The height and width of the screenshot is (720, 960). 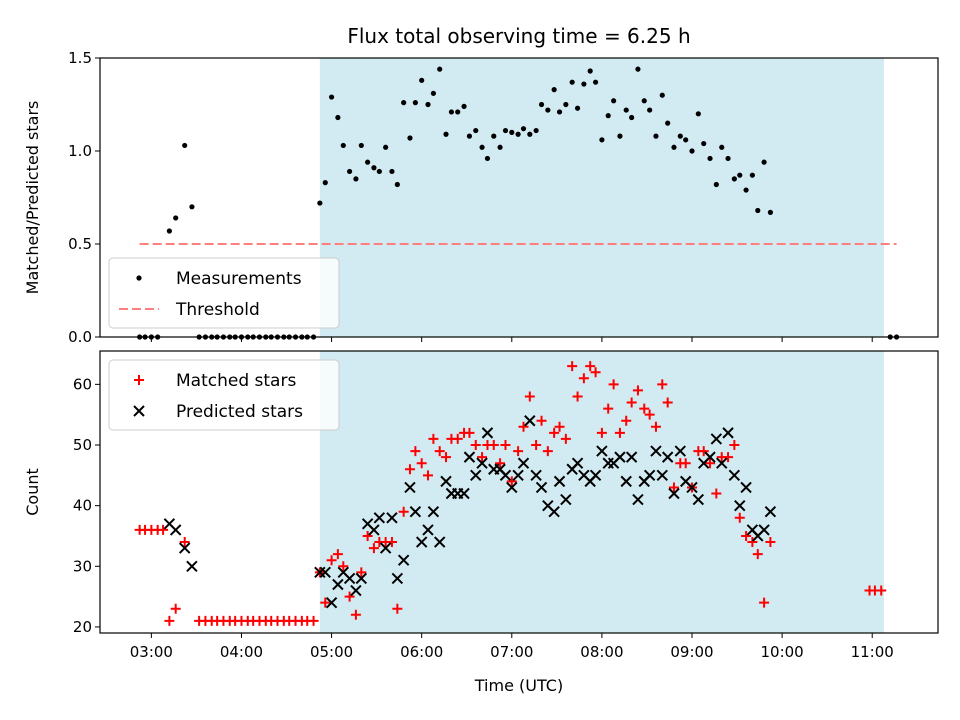 What do you see at coordinates (80, 337) in the screenshot?
I see `y-tick-label: 0.0` at bounding box center [80, 337].